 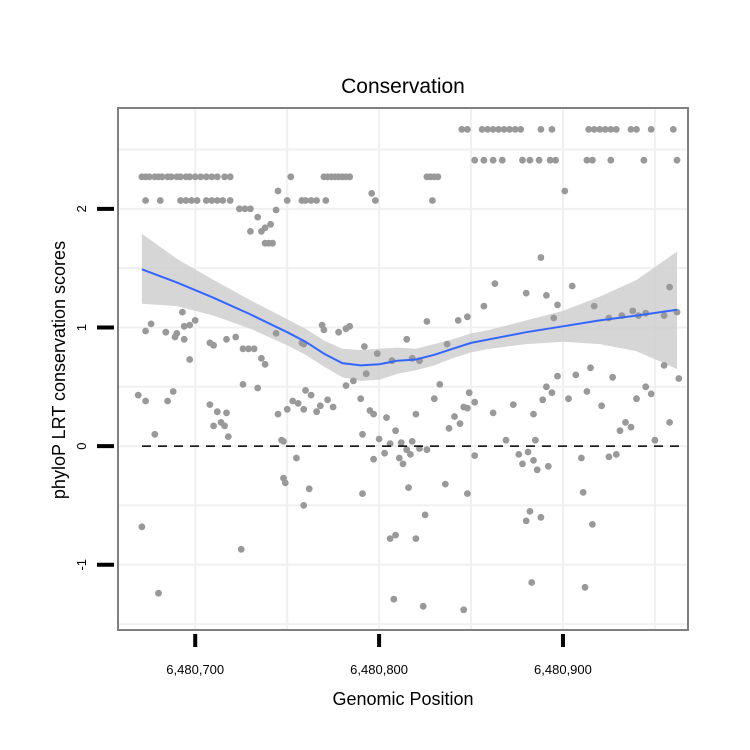 What do you see at coordinates (81, 327) in the screenshot?
I see `y-tick-label: 1` at bounding box center [81, 327].